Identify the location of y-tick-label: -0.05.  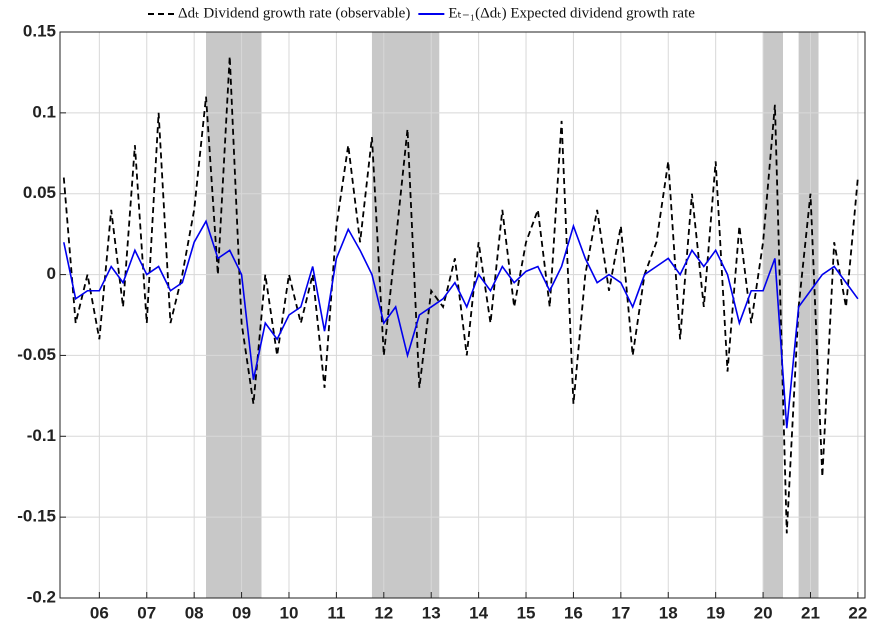
(36, 354).